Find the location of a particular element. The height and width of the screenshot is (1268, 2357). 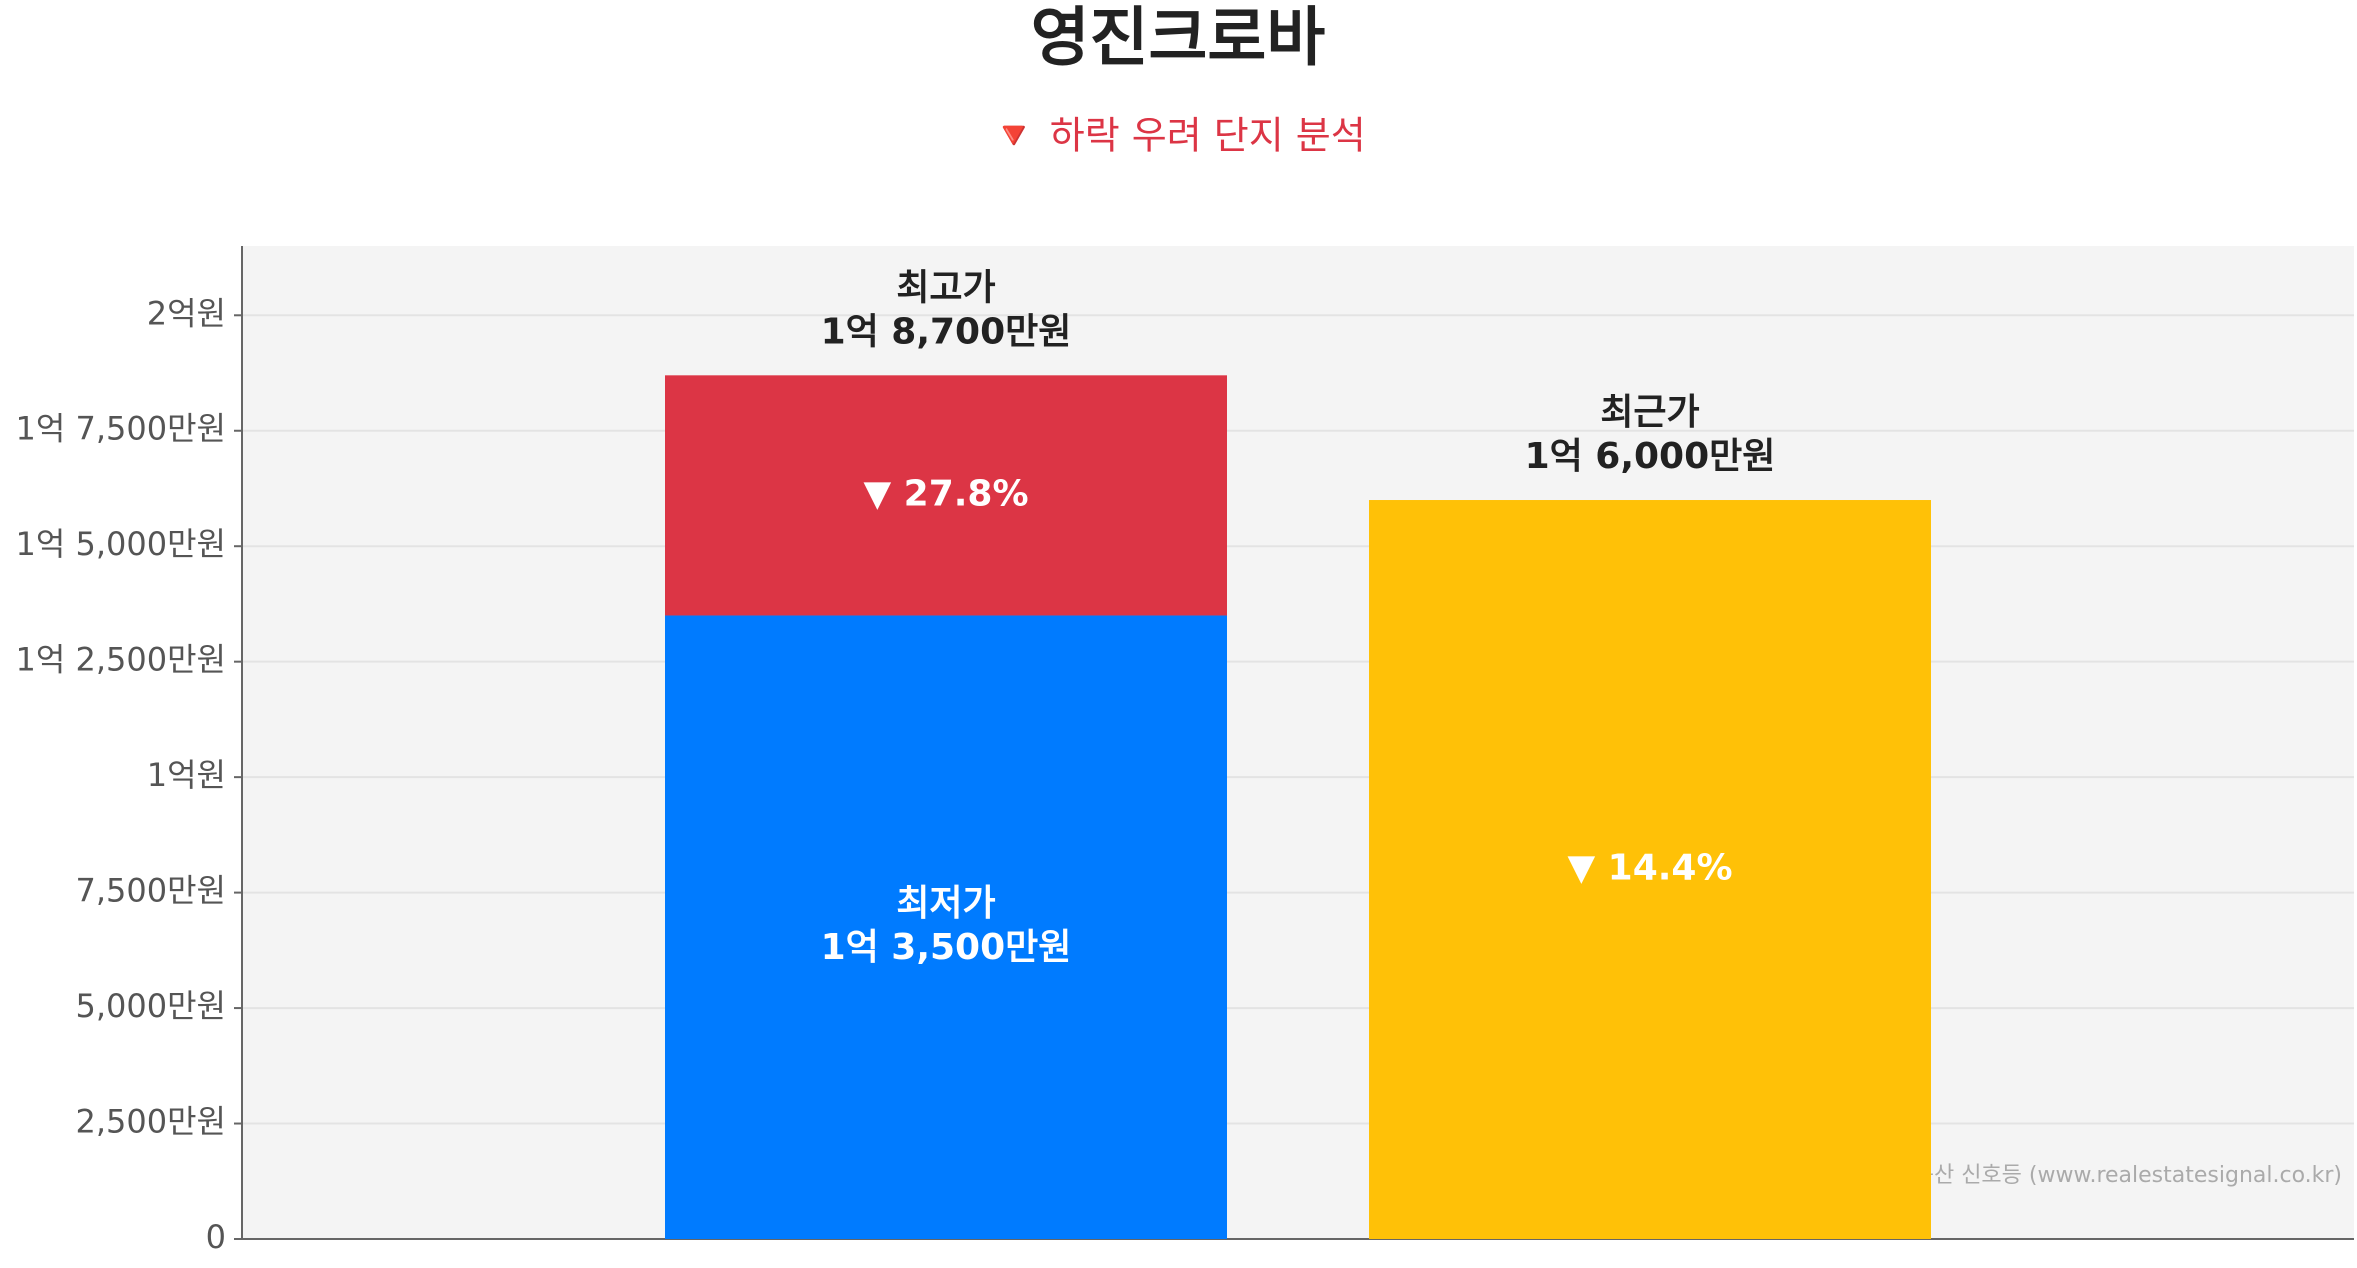

segment-name: 최저가 is located at coordinates (945, 903).